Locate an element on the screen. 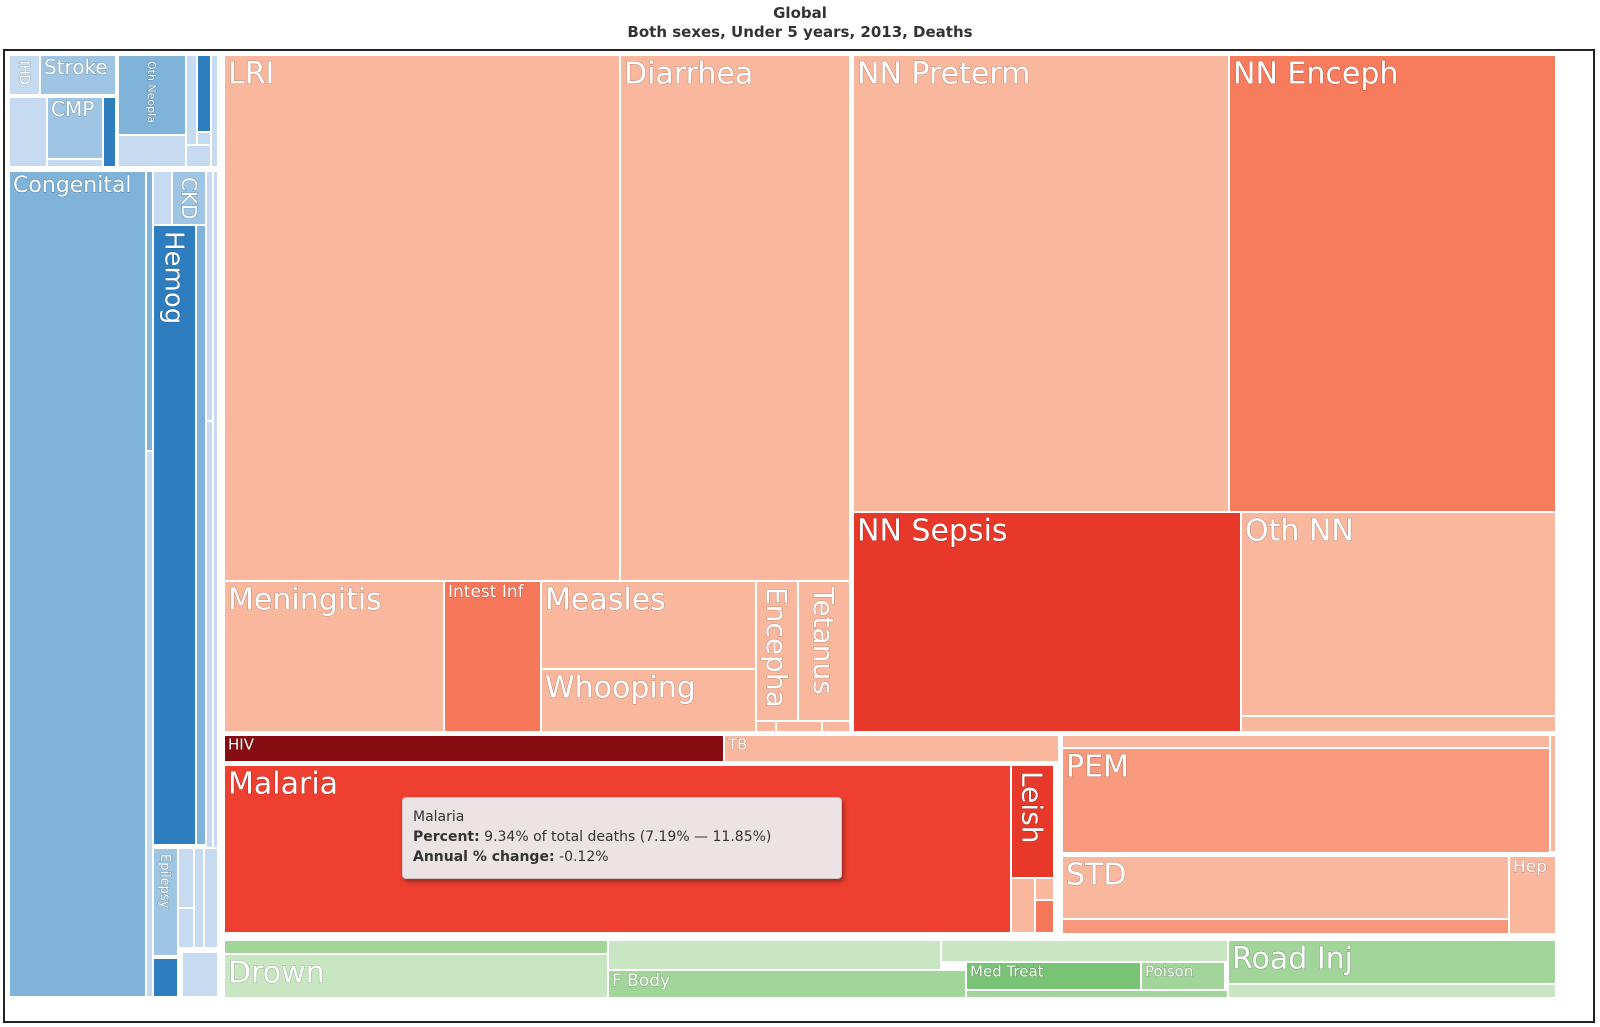 The image size is (1600, 1027). treemap-cell-hiv: HIV is located at coordinates (474, 748).